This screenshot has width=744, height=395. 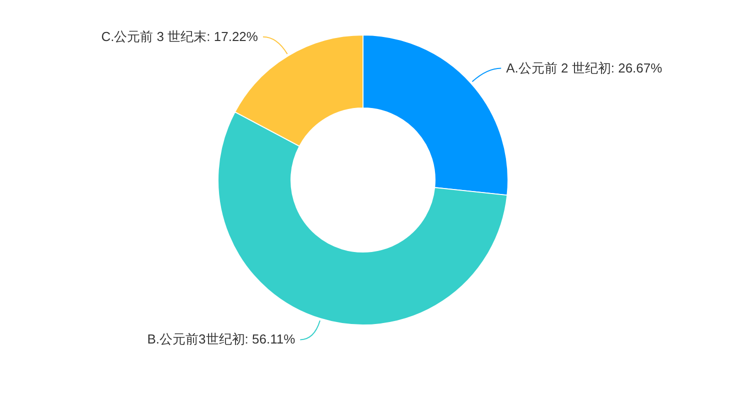 I want to click on data-label: : 26.67%, so click(x=636, y=68).